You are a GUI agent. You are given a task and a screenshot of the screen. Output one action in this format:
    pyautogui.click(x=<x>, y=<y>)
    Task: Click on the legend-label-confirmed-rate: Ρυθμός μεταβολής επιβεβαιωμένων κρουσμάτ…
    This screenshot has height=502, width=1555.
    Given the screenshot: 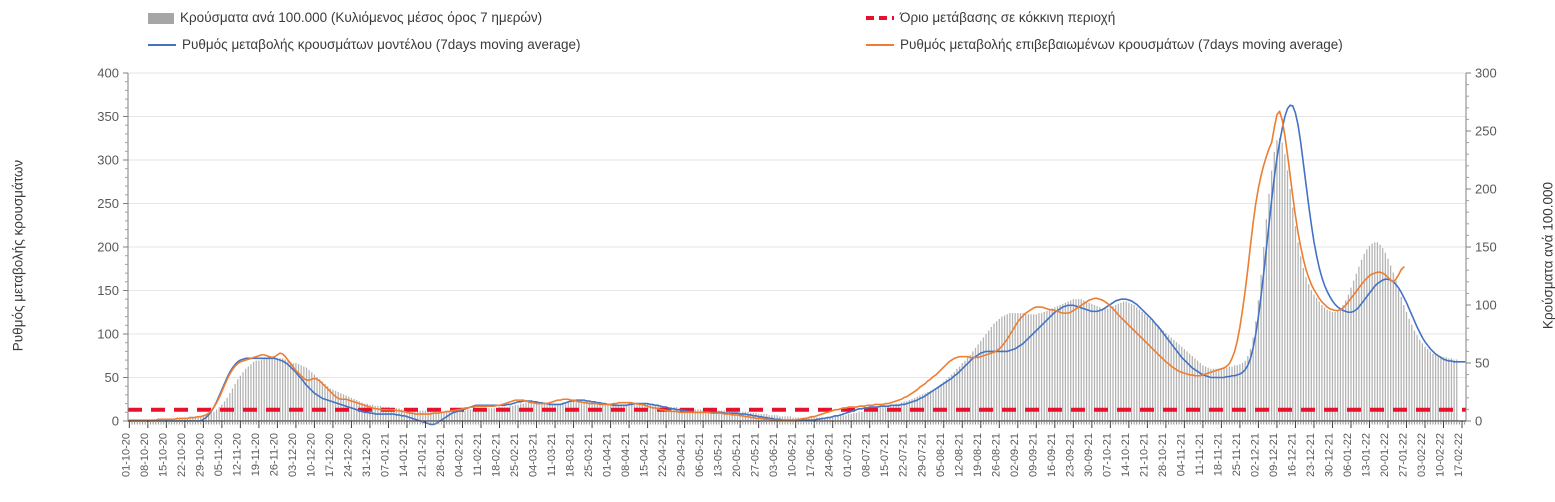 What is the action you would take?
    pyautogui.click(x=1121, y=44)
    